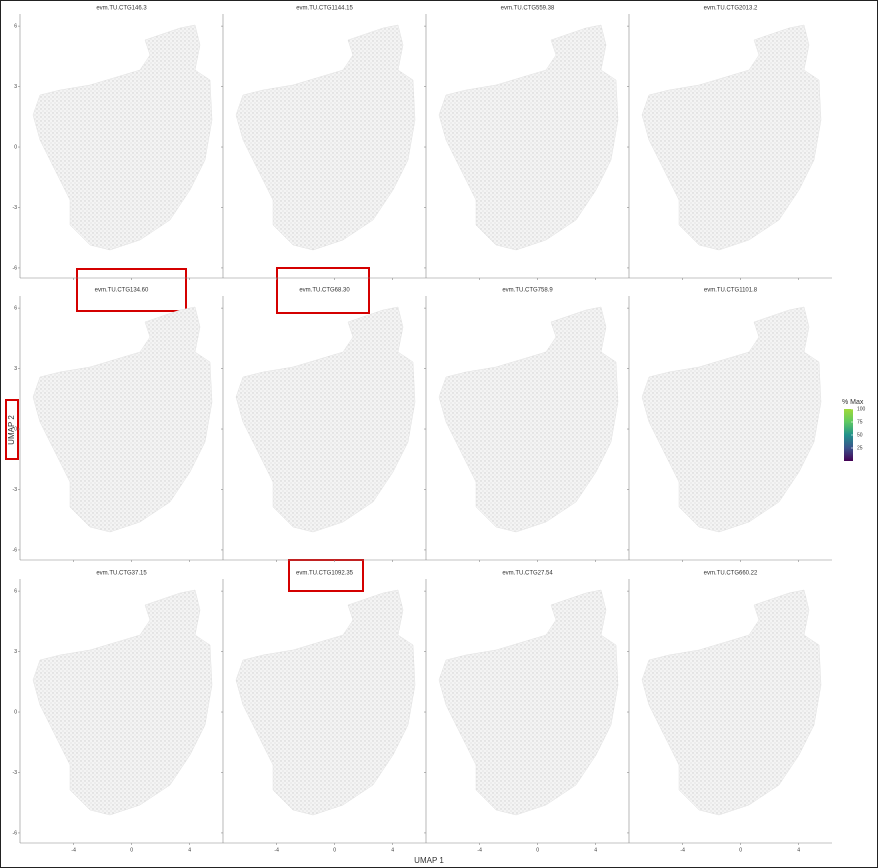  Describe the element at coordinates (121, 574) in the screenshot. I see `panel-title: evm.TU.CTG37.15` at that location.